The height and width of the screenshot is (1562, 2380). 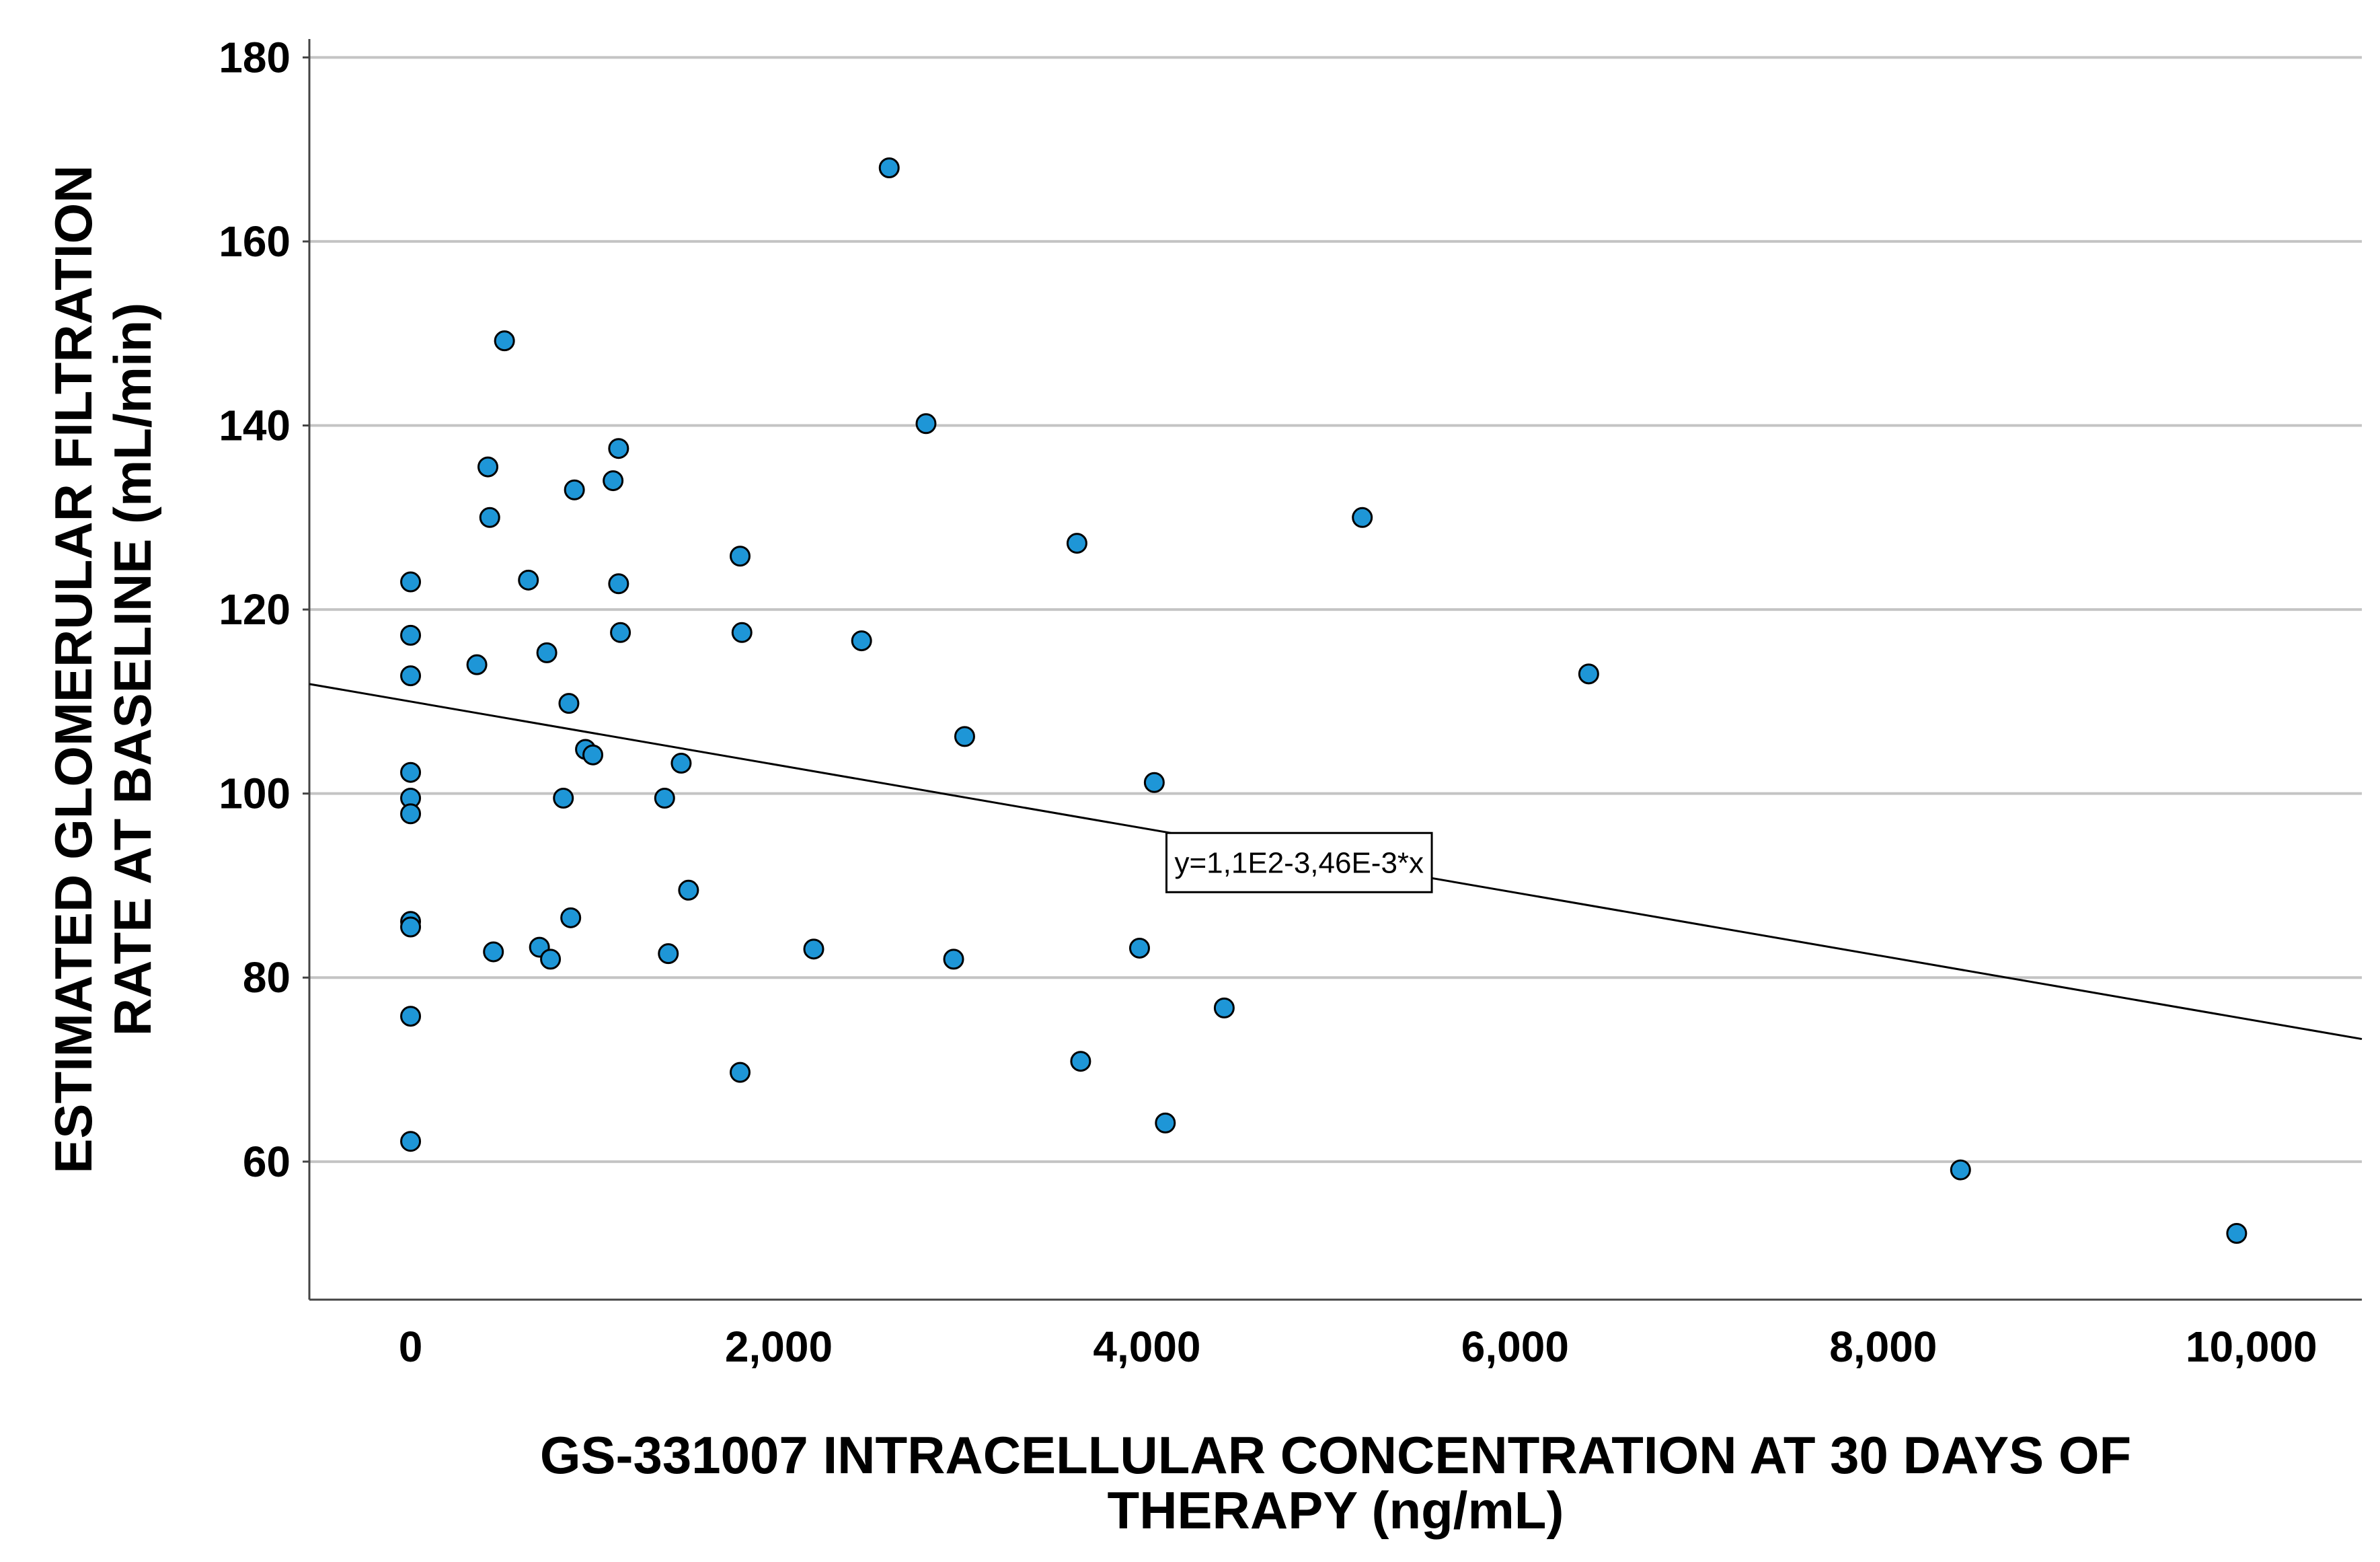 What do you see at coordinates (255, 241) in the screenshot?
I see `y-tick-label: 160` at bounding box center [255, 241].